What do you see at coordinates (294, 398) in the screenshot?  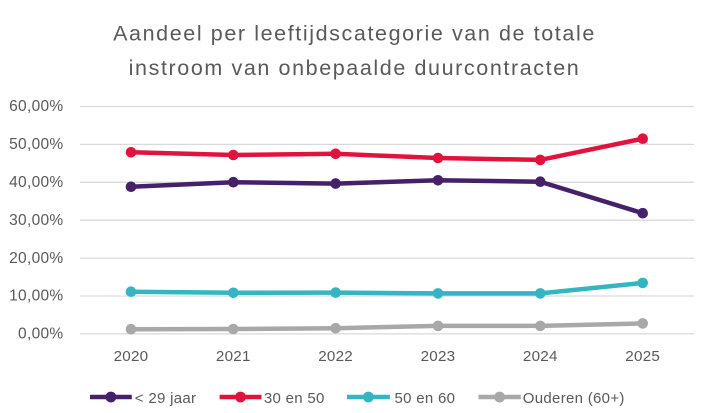 I see `svg-text: 30 en 50` at bounding box center [294, 398].